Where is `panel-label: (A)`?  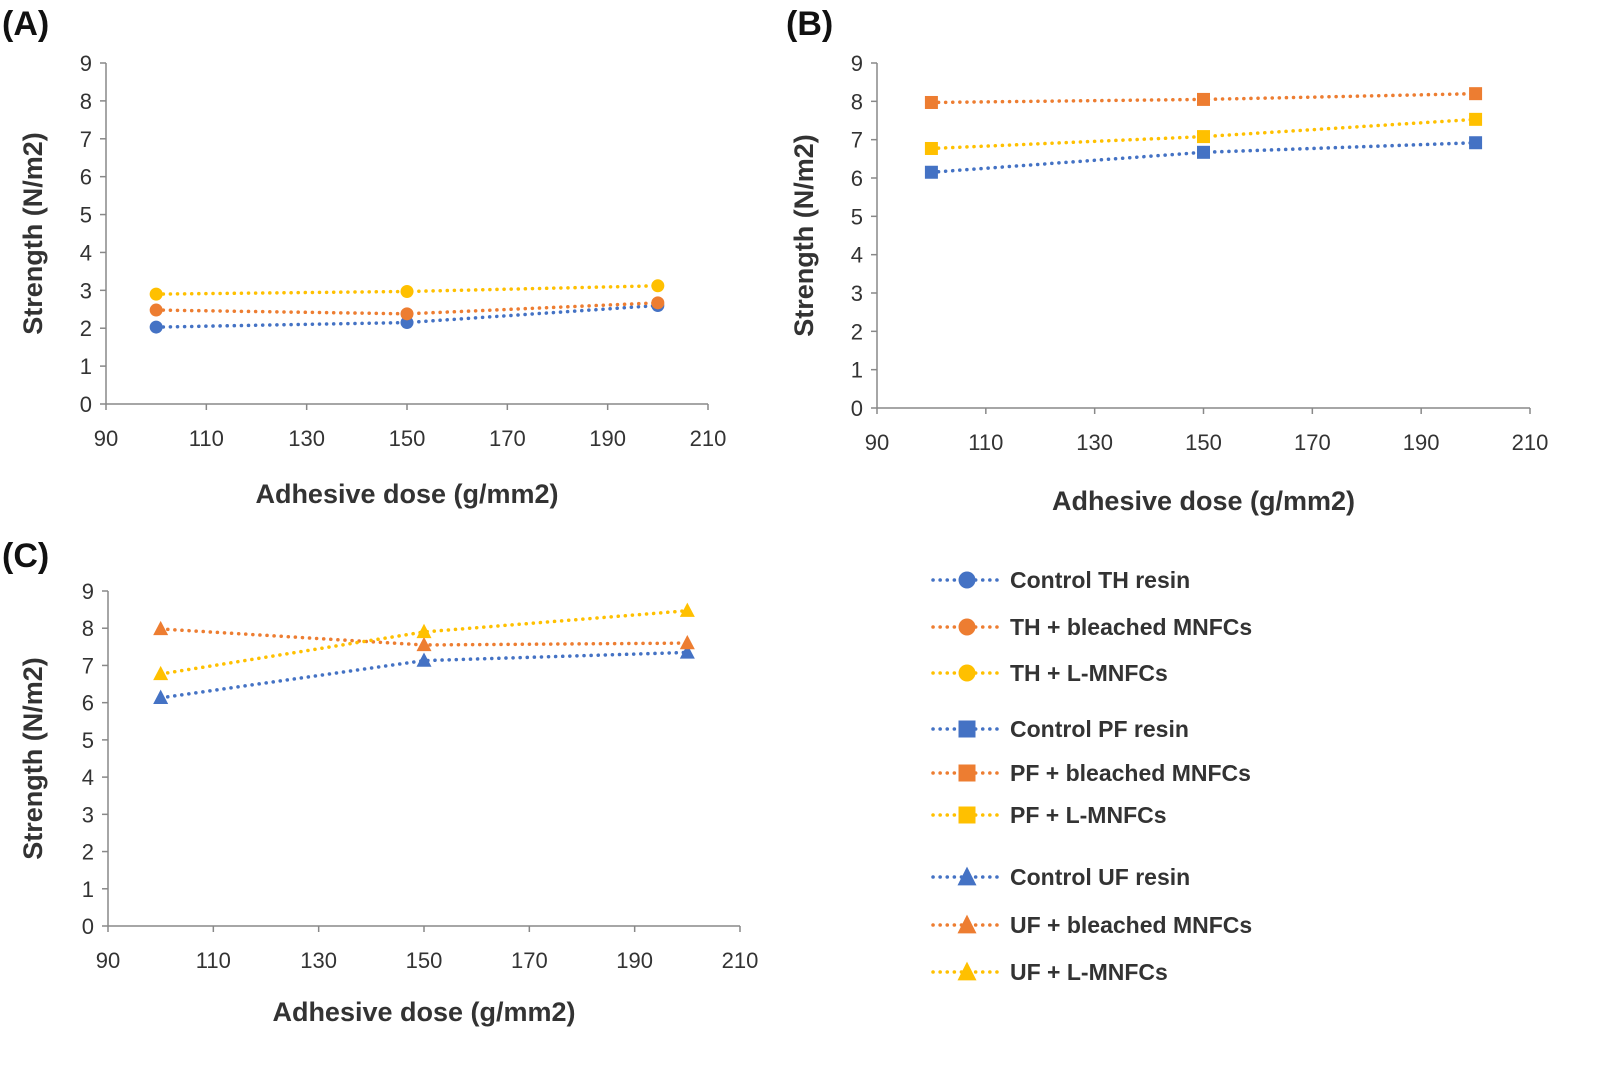
panel-label: (A) is located at coordinates (25, 24).